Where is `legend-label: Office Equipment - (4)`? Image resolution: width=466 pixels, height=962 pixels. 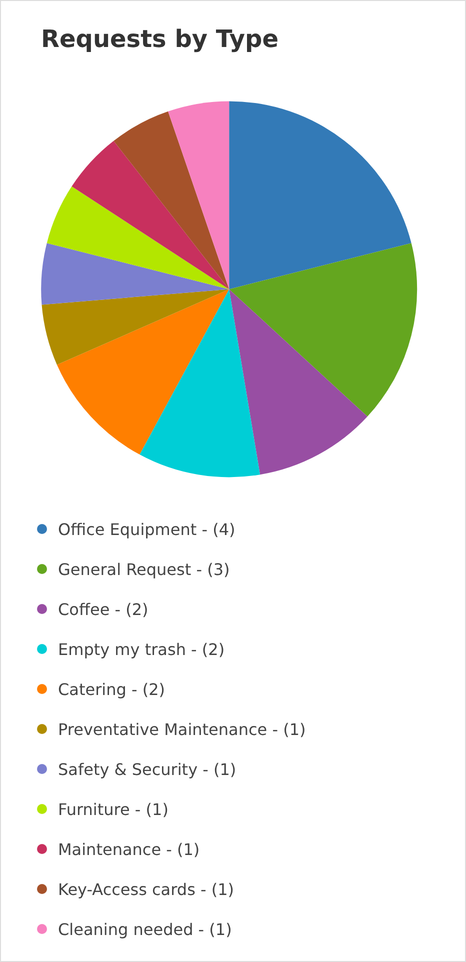
legend-label: Office Equipment - (4) is located at coordinates (147, 529).